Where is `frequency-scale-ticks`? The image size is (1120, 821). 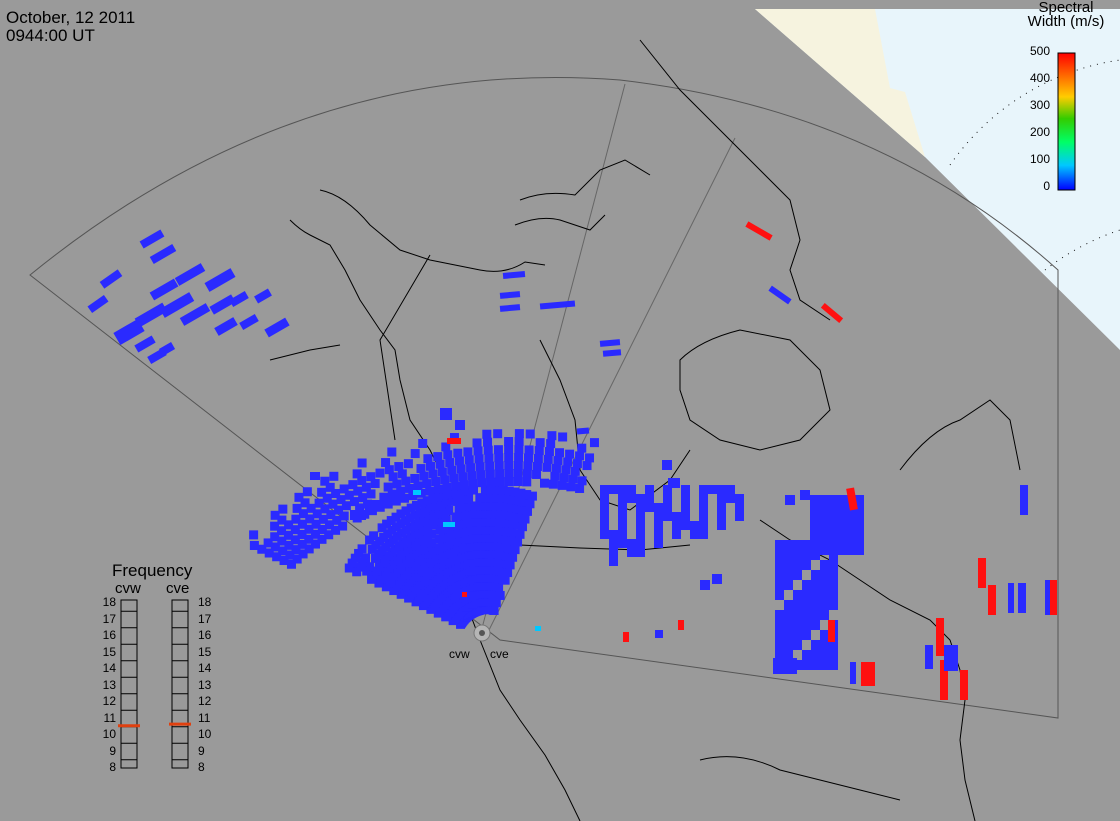 frequency-scale-ticks is located at coordinates (154, 685).